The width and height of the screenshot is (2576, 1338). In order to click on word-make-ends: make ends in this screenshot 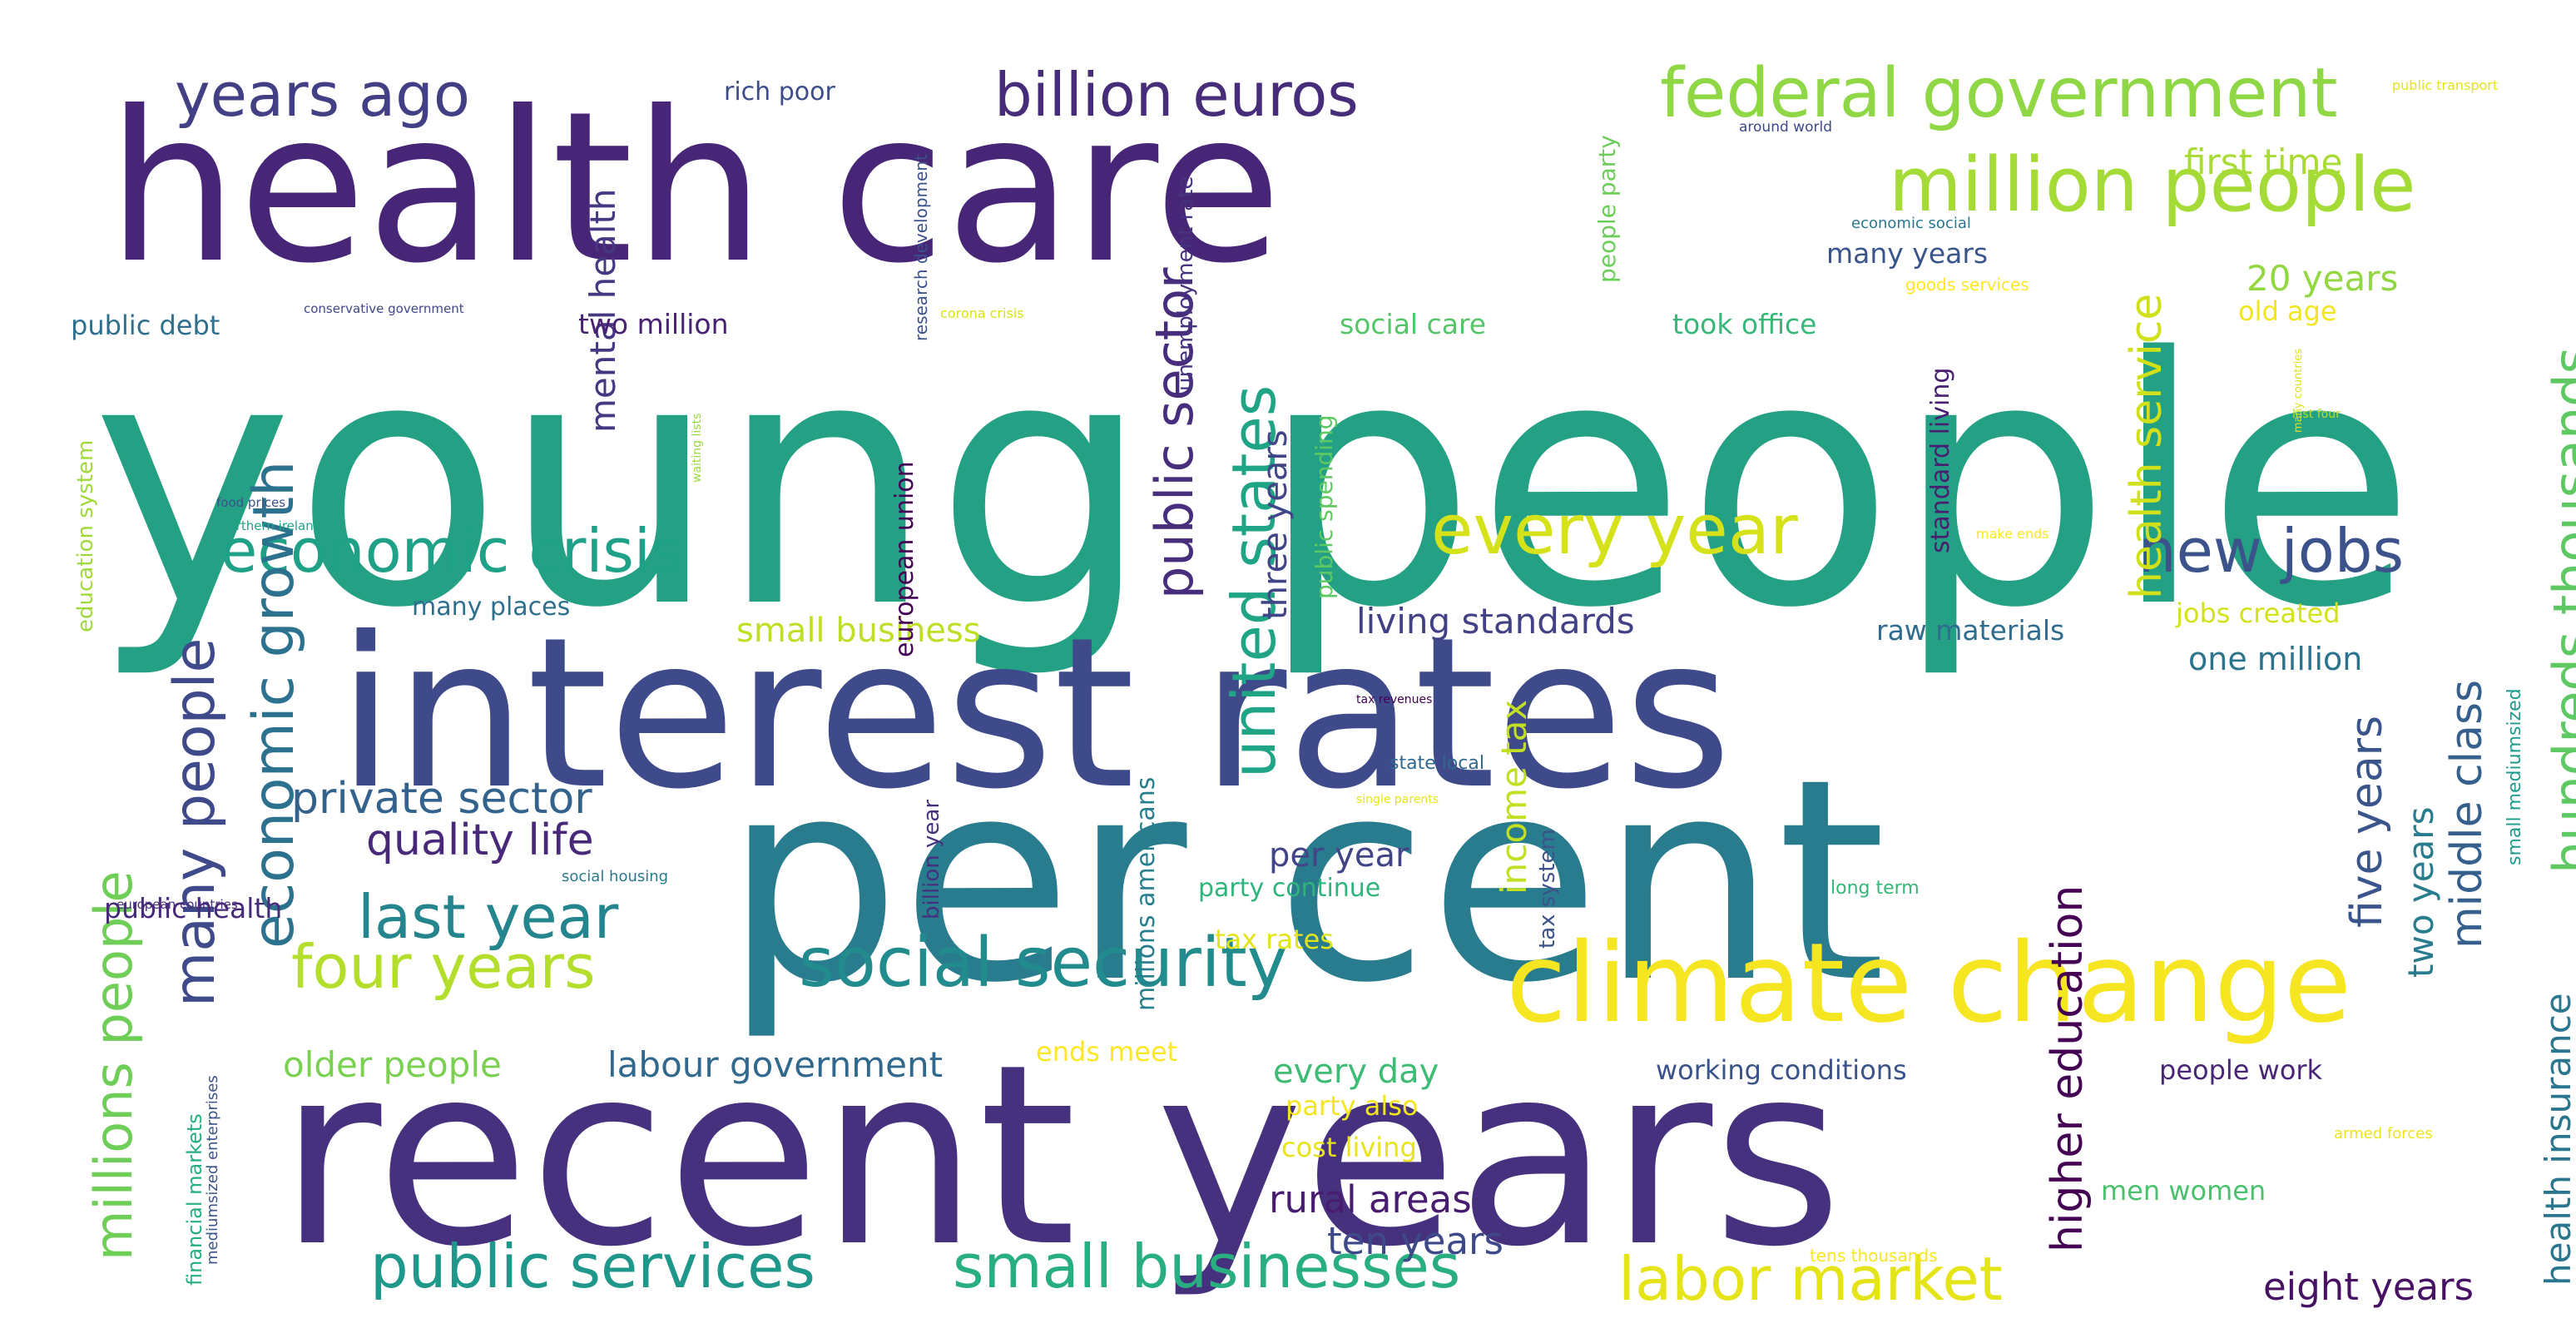, I will do `click(2012, 534)`.